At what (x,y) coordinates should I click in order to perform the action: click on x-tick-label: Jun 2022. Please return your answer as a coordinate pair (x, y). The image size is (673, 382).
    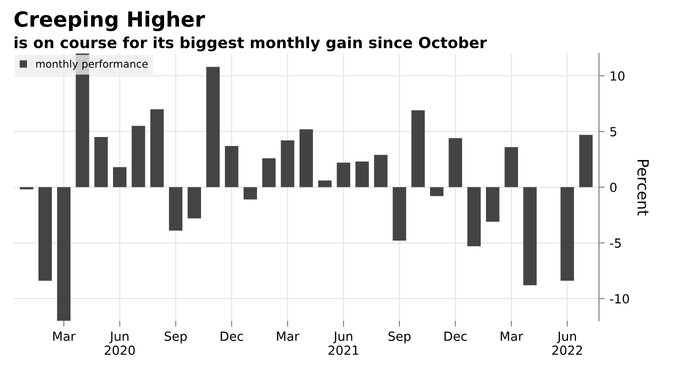
    Looking at the image, I should click on (567, 343).